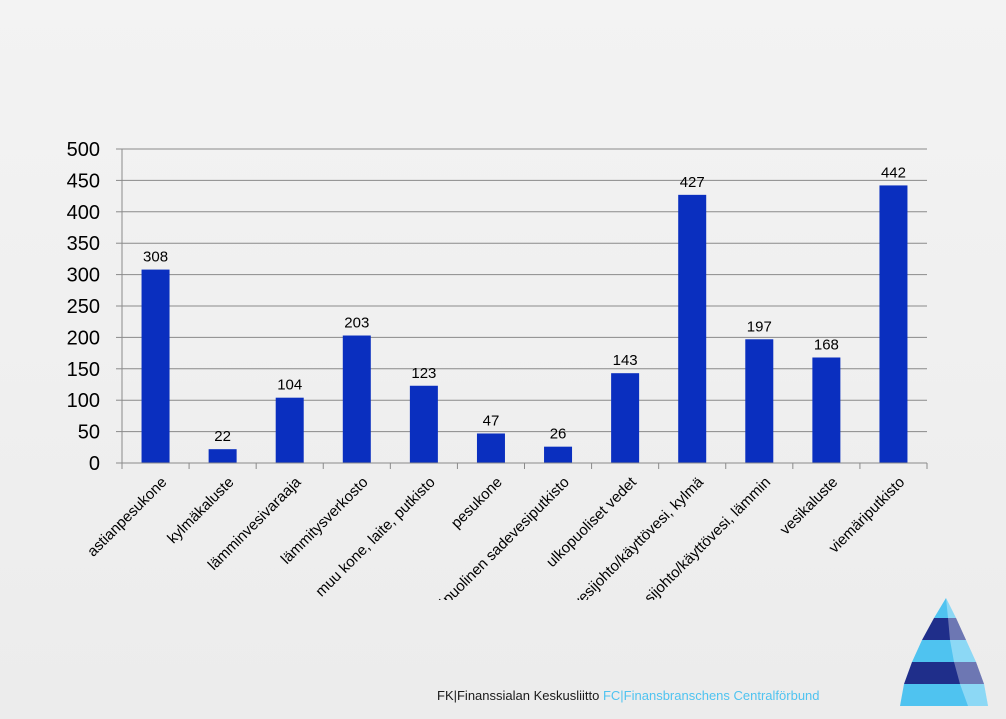 The width and height of the screenshot is (1006, 719). What do you see at coordinates (83, 181) in the screenshot?
I see `y-tick-label: 450` at bounding box center [83, 181].